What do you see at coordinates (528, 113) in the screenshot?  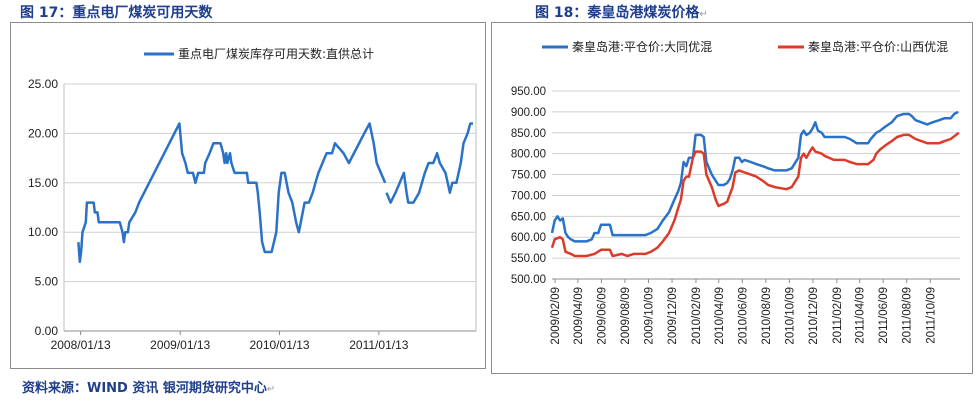 I see `y-tick-label: 900.00` at bounding box center [528, 113].